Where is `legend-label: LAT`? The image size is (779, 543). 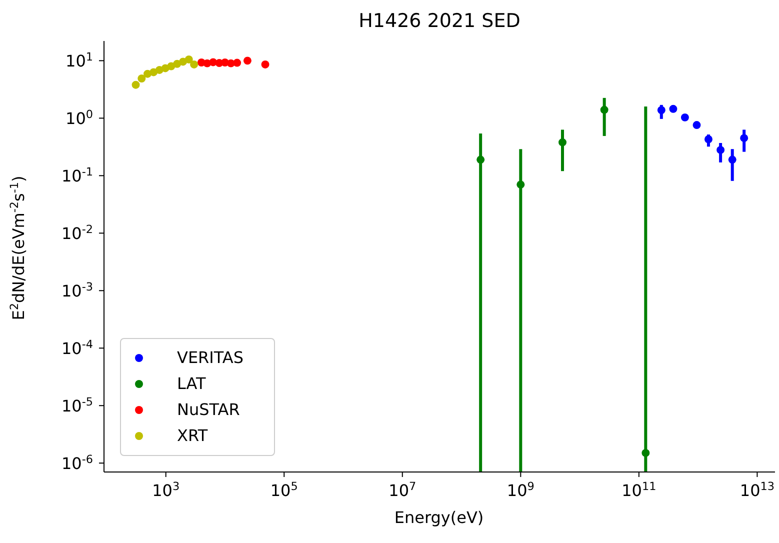
legend-label: LAT is located at coordinates (191, 384).